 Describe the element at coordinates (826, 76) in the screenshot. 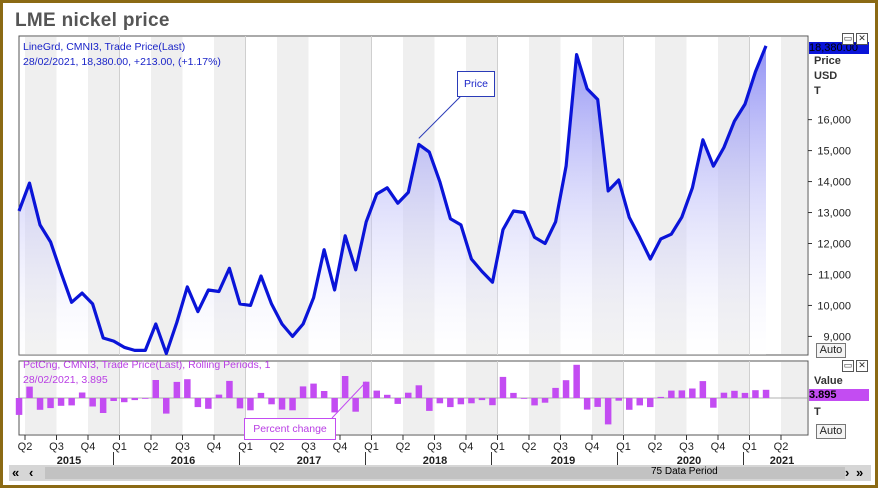

I see `price-axis-unit: USD` at that location.